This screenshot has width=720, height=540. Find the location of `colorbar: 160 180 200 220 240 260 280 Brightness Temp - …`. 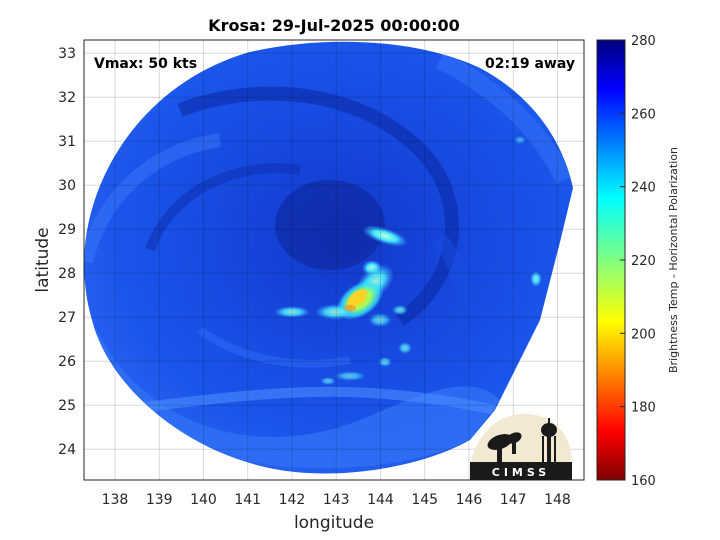

colorbar: 160 180 200 220 240 260 280 Brightness Temp - … is located at coordinates (638, 261).